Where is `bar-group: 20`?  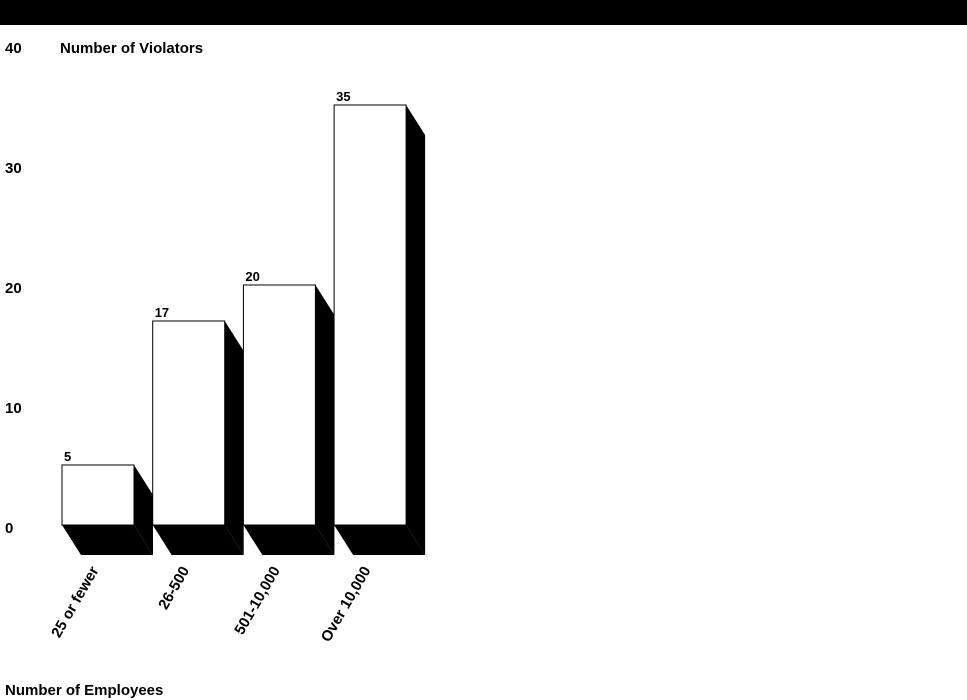
bar-group: 20 is located at coordinates (288, 412).